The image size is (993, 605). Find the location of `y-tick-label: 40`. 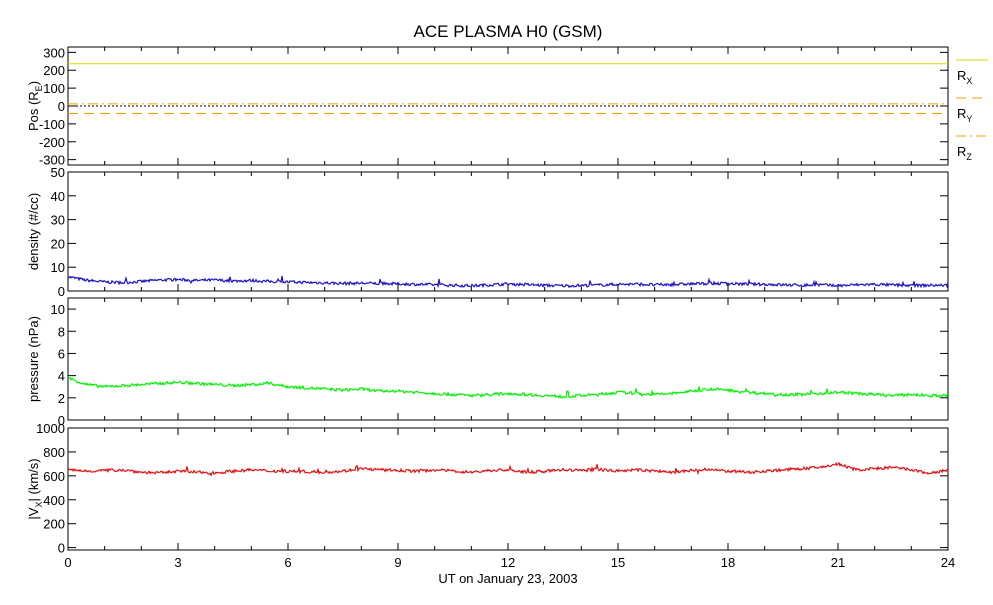

y-tick-label: 40 is located at coordinates (58, 196).